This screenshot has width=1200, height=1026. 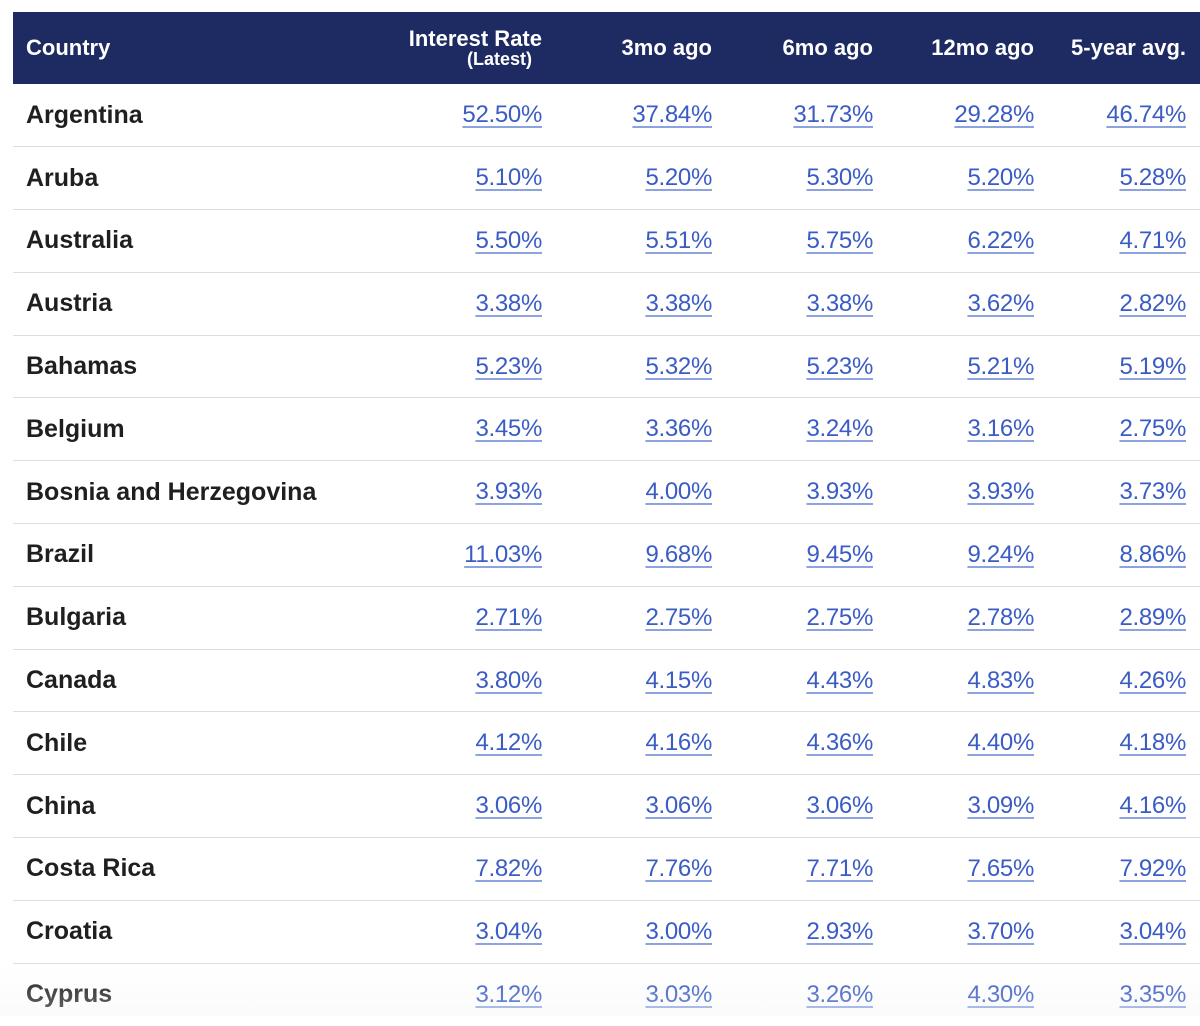 I want to click on 5yr-avg-link: 5.19%, so click(x=1152, y=366).